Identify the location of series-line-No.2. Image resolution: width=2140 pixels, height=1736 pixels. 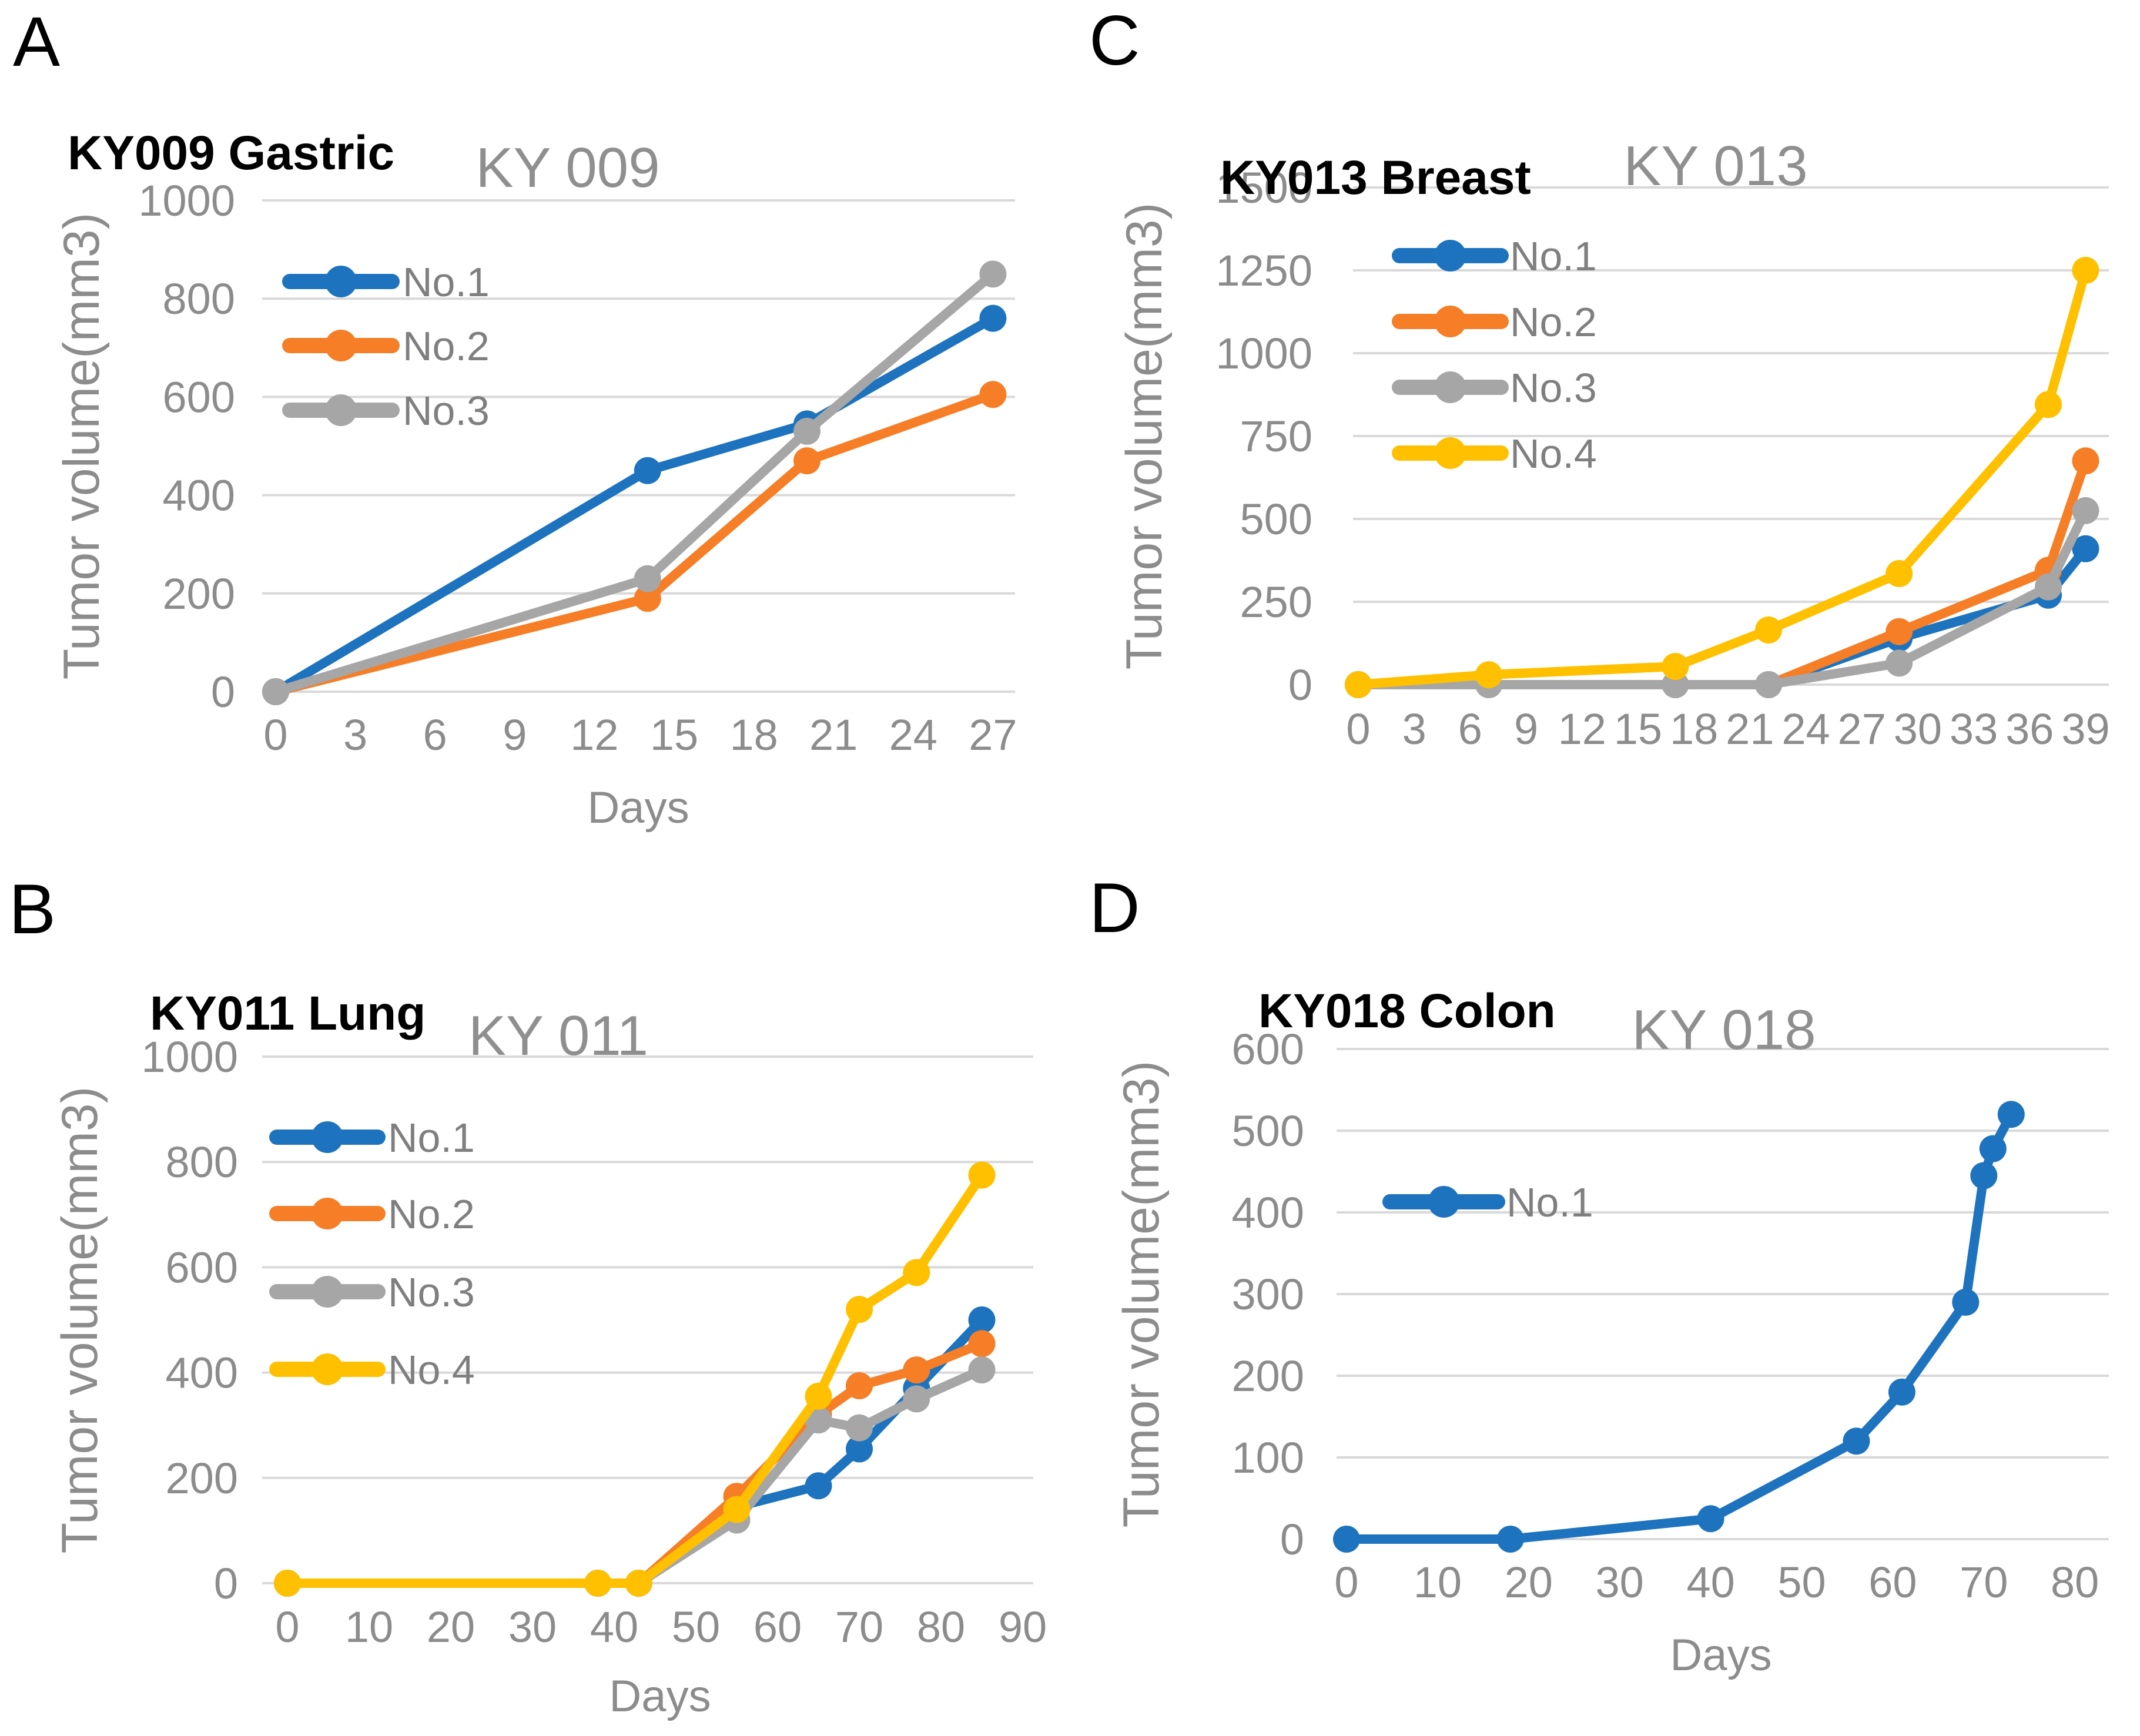
(635, 543).